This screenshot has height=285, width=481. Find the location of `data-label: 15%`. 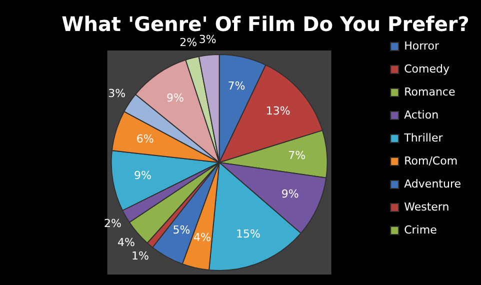

data-label: 15% is located at coordinates (248, 234).